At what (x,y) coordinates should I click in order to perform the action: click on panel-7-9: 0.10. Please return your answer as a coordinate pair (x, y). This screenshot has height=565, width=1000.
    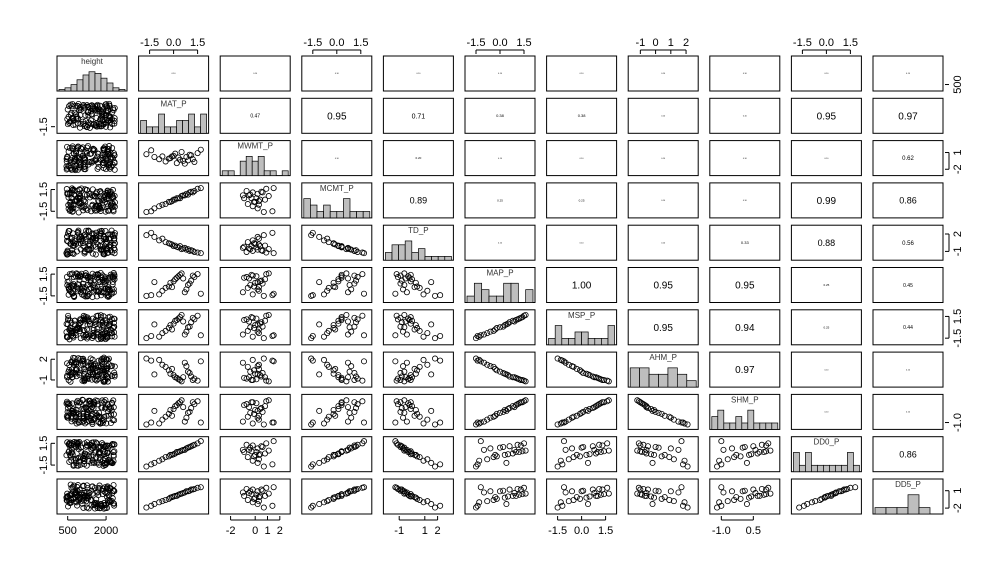
    Looking at the image, I should click on (826, 369).